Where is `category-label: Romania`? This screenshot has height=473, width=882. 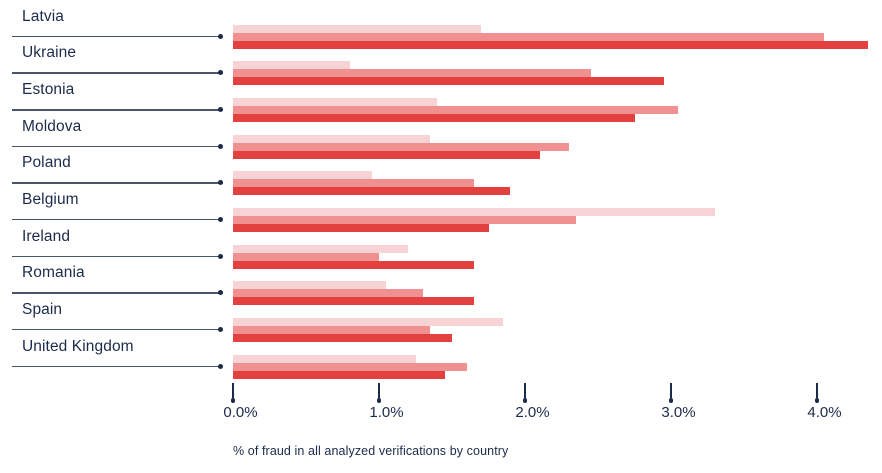 category-label: Romania is located at coordinates (53, 273).